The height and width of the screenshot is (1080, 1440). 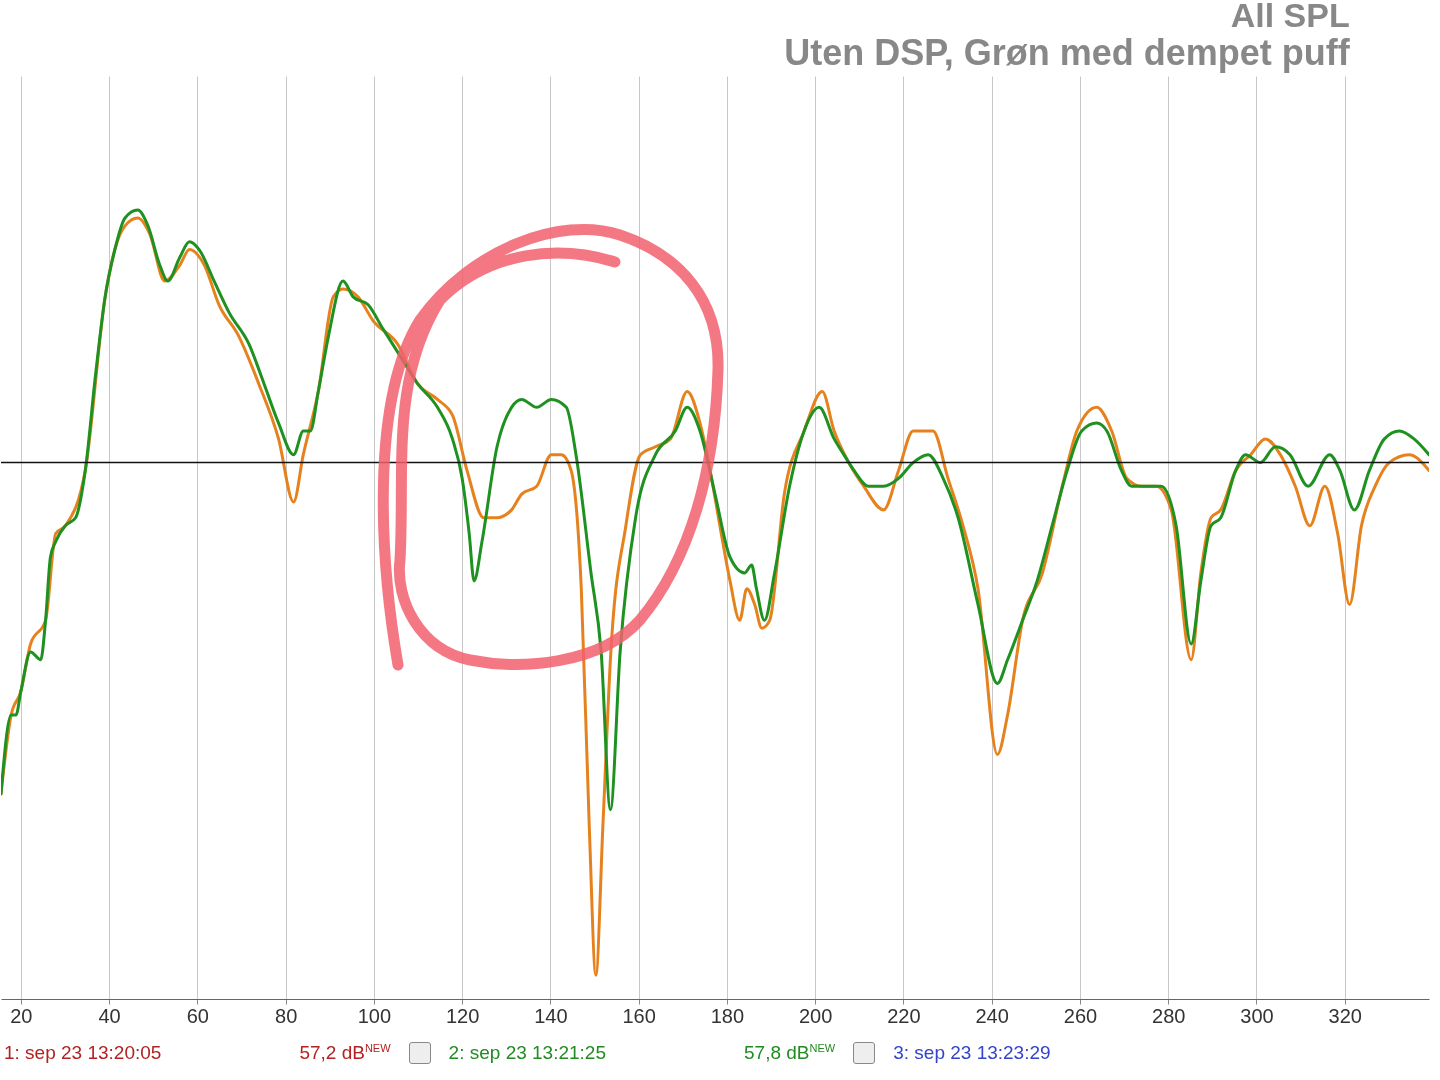 I want to click on text: 1: sep 23 13:20:05, so click(x=83, y=1053).